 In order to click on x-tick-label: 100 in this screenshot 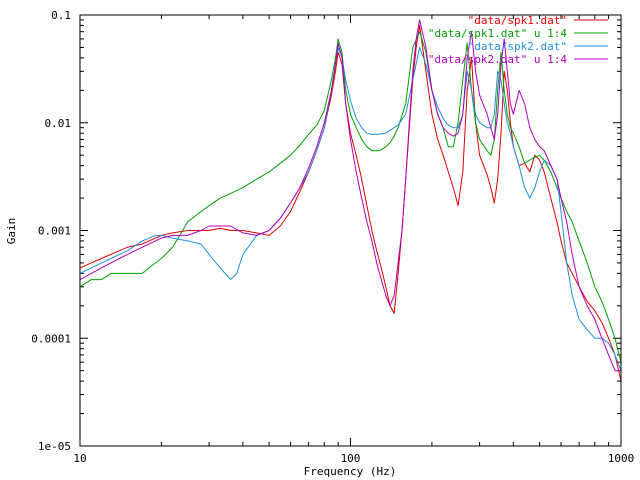, I will do `click(351, 458)`.